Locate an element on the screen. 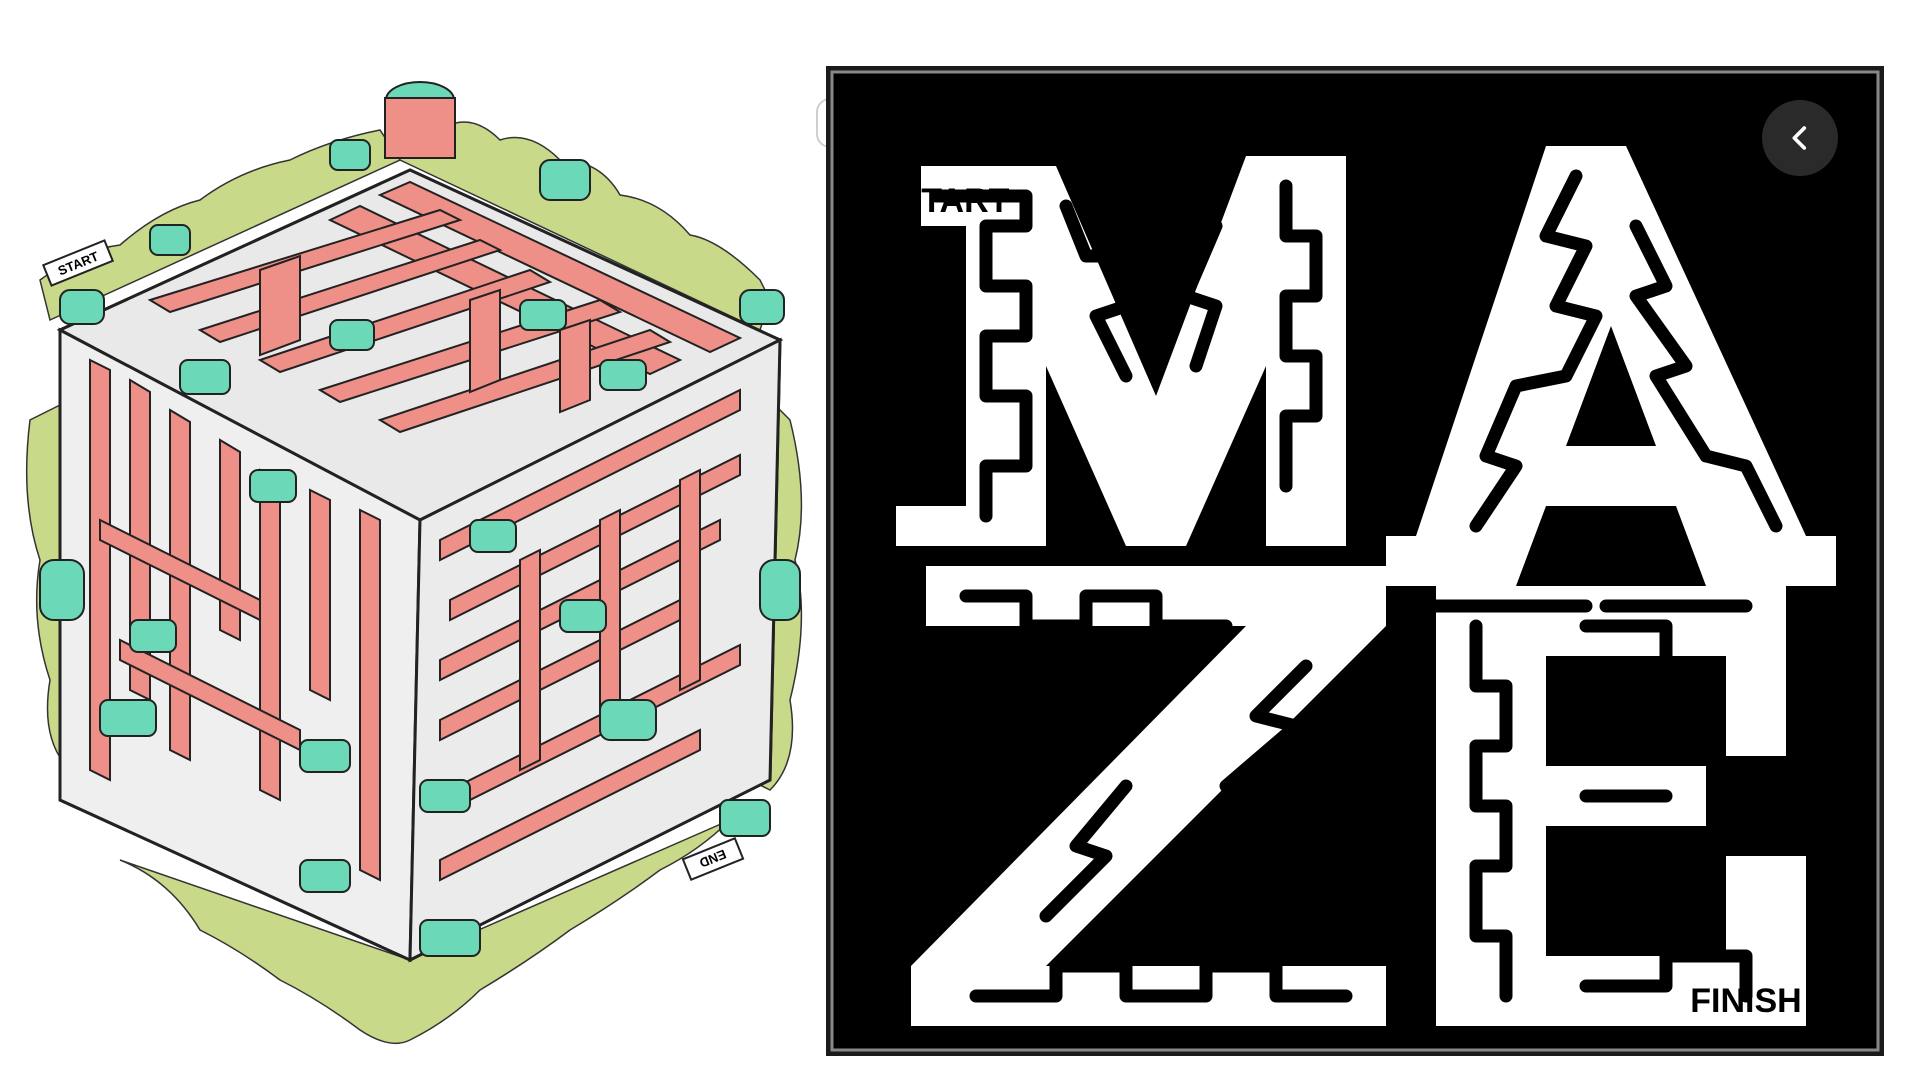 This screenshot has width=1921, height=1081. end-label-box: END is located at coordinates (713, 859).